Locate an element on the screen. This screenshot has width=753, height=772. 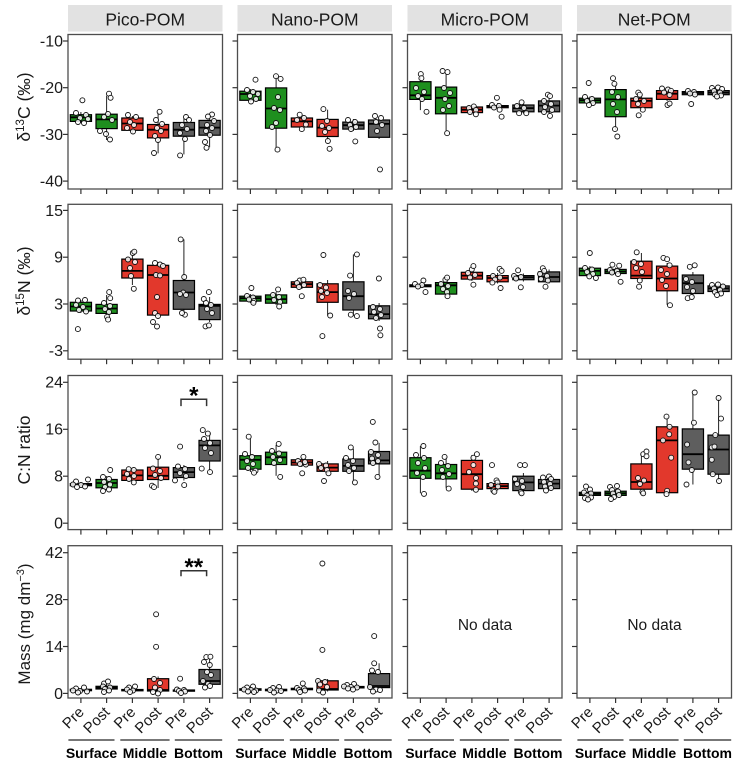
svg-text: 3 is located at coordinates (58, 304).